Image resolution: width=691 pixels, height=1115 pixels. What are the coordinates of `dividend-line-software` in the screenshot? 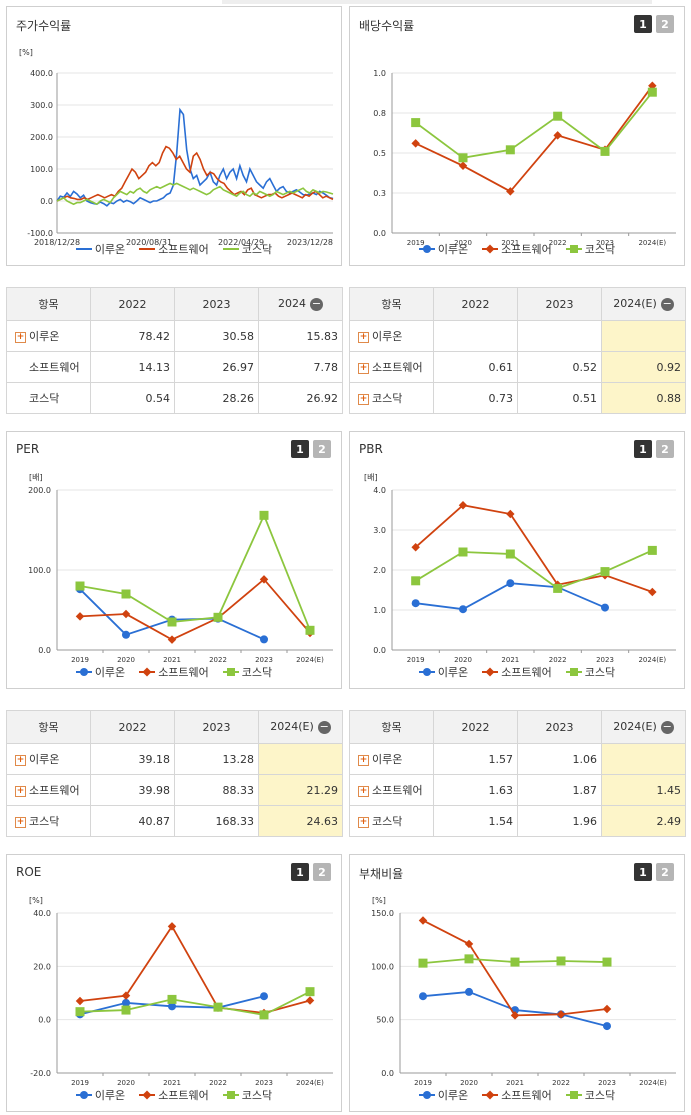 It's located at (534, 139).